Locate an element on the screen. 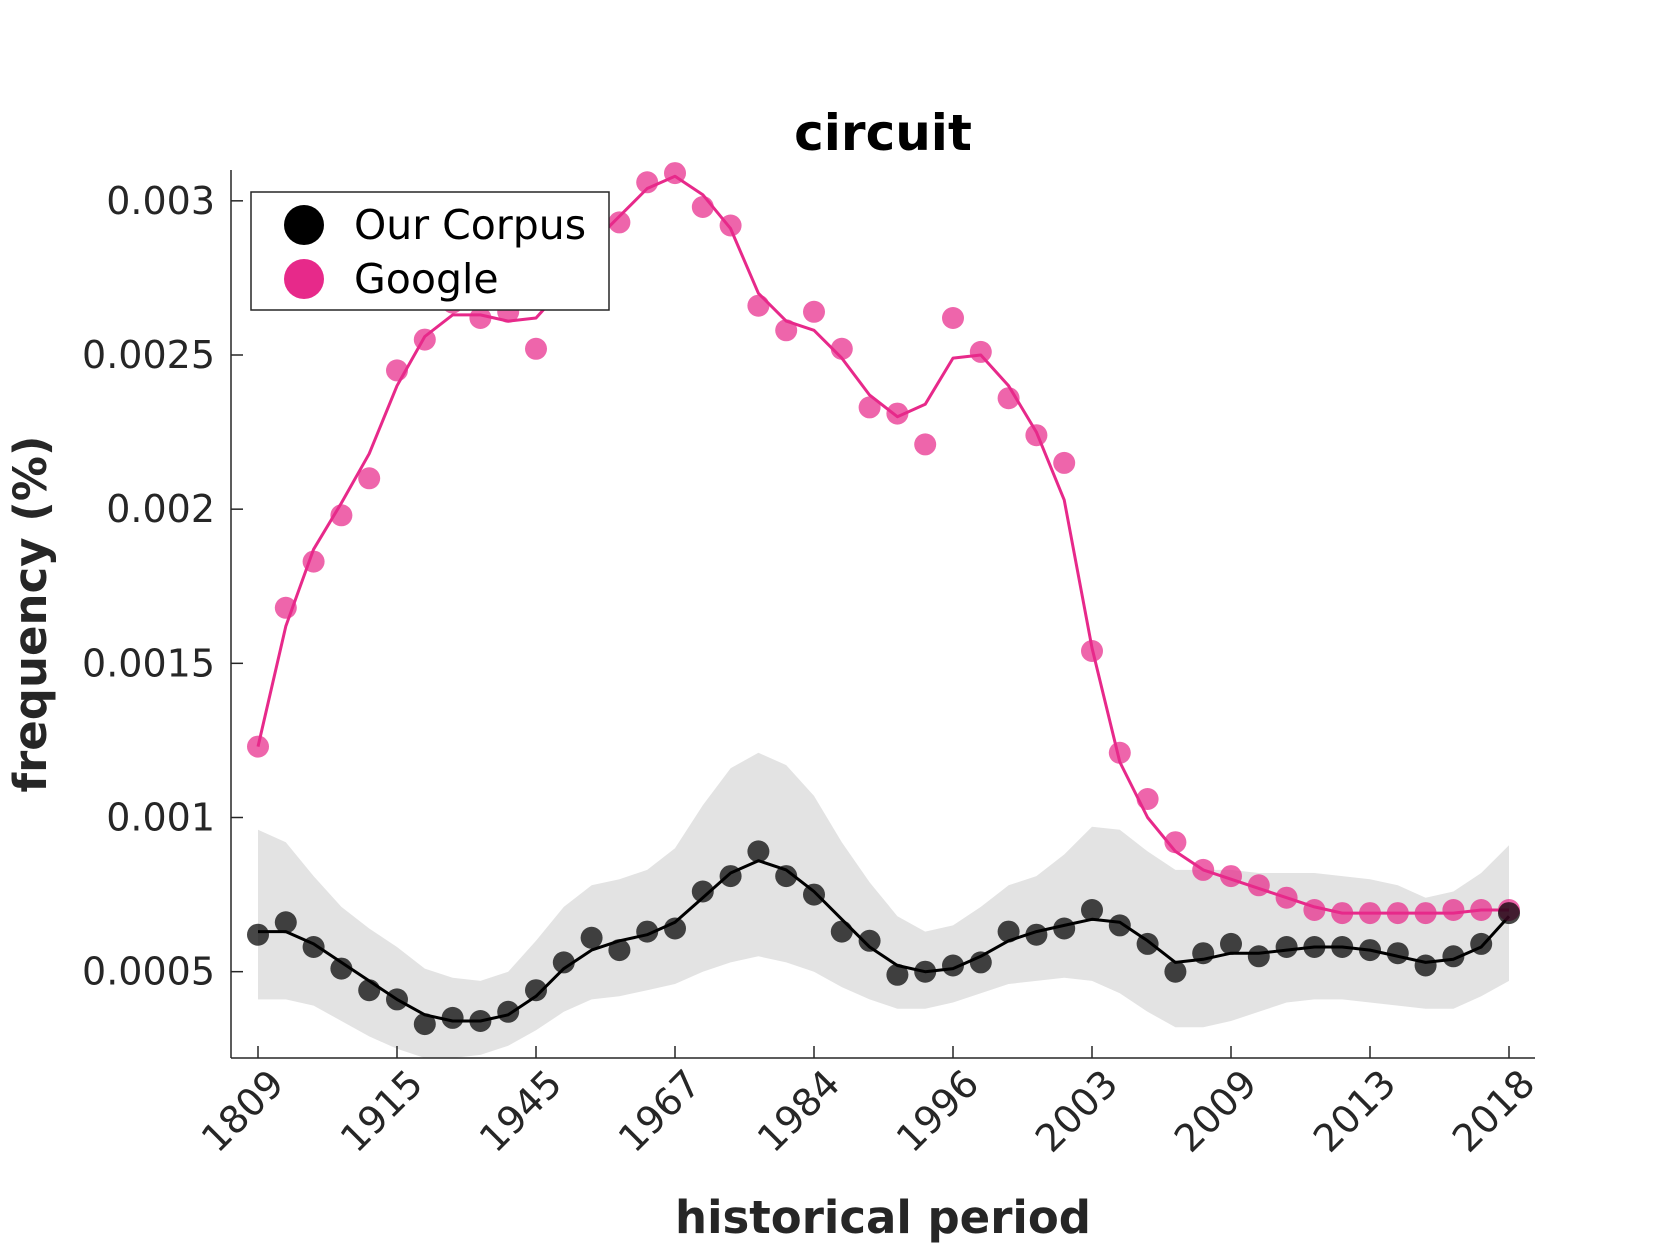  legend: Our Corpus Google is located at coordinates (430, 251).